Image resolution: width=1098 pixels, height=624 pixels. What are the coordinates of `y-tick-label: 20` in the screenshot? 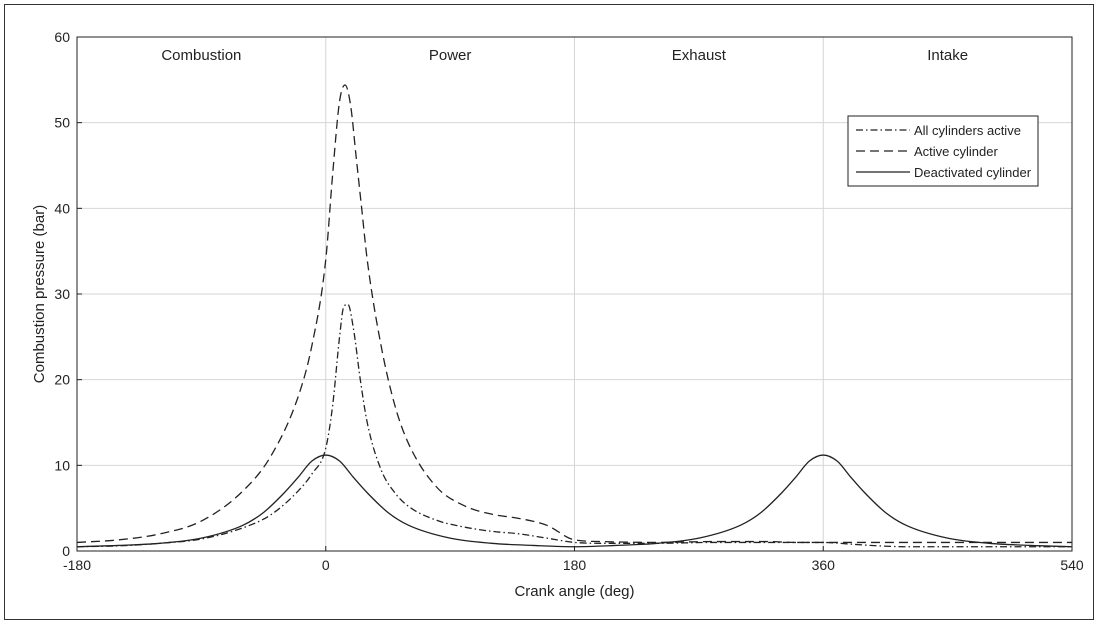 It's located at (62, 380).